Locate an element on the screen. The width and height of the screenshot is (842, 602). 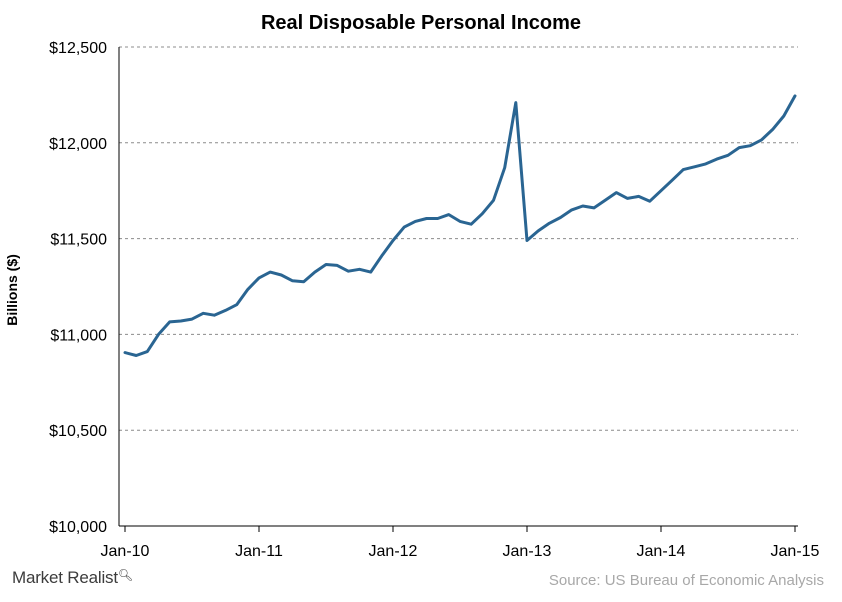
x-tick-label: Jan-10 is located at coordinates (125, 551).